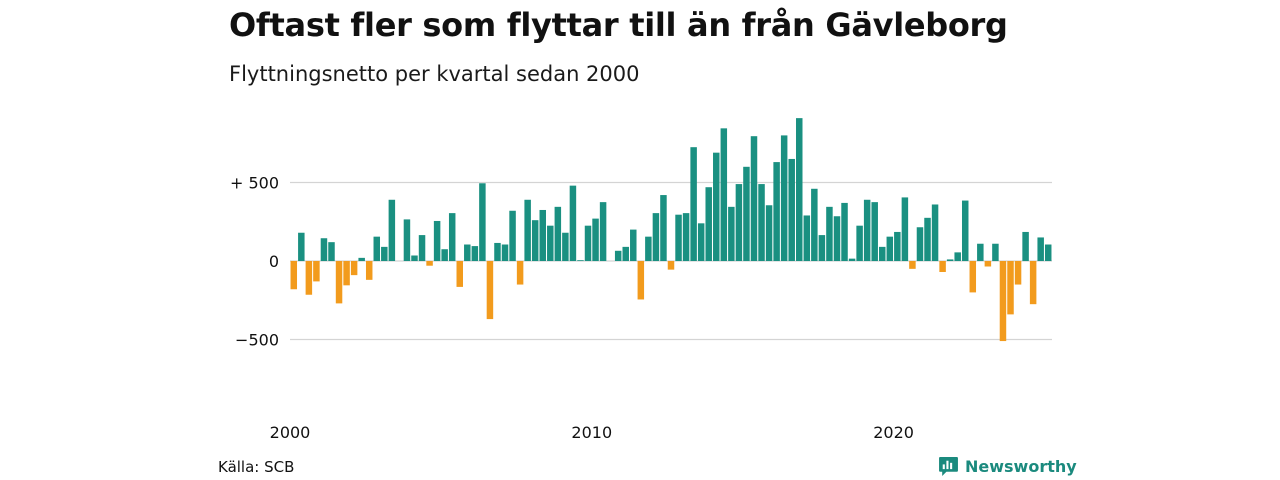 The width and height of the screenshot is (1280, 480). Describe the element at coordinates (324, 249) in the screenshot. I see `bar-2001-q1` at that location.